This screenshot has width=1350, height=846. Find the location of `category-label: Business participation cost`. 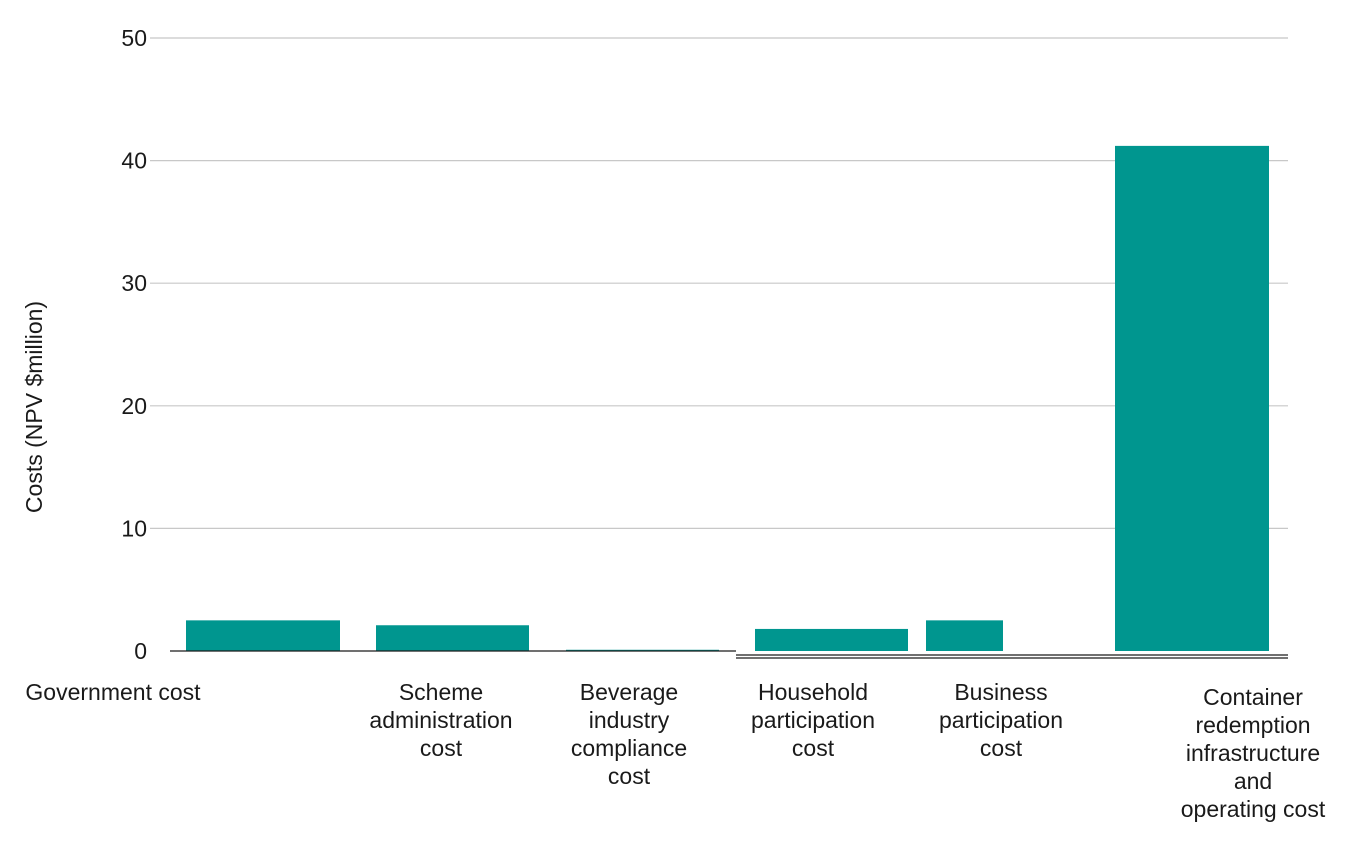

category-label: Business participation cost is located at coordinates (1001, 720).